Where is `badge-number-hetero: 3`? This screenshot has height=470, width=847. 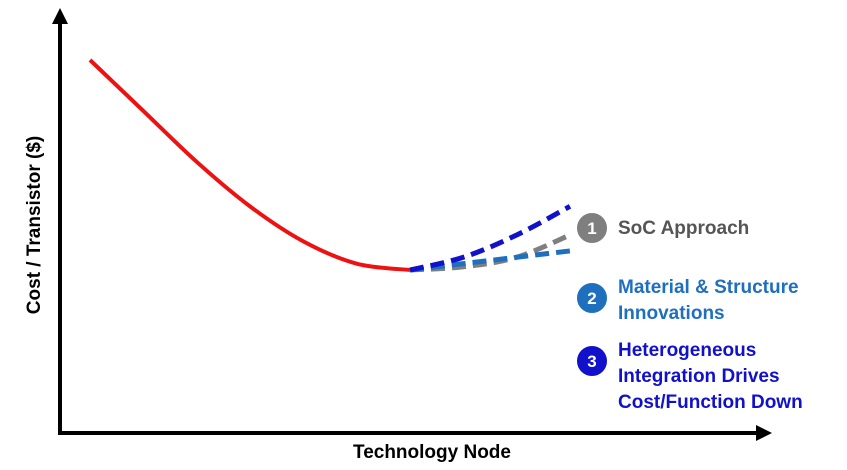
badge-number-hetero: 3 is located at coordinates (591, 361).